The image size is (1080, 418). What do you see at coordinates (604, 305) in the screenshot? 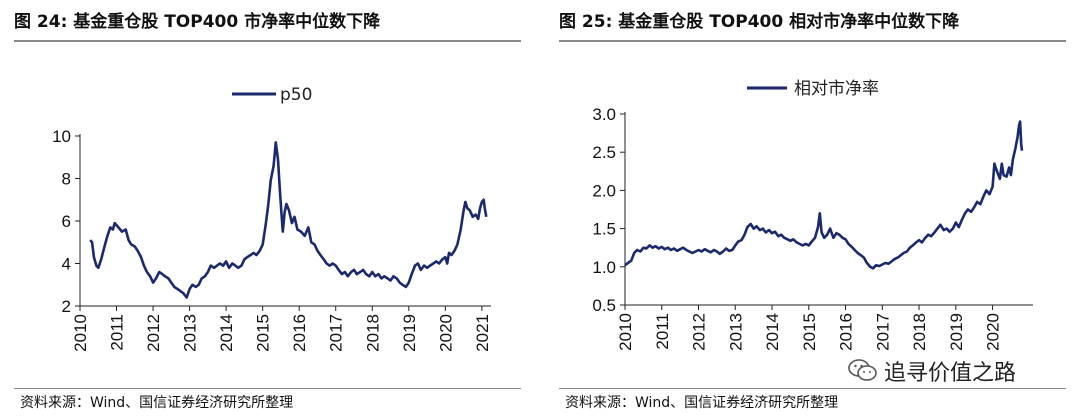
I see `y-tick-label: 0.5` at bounding box center [604, 305].